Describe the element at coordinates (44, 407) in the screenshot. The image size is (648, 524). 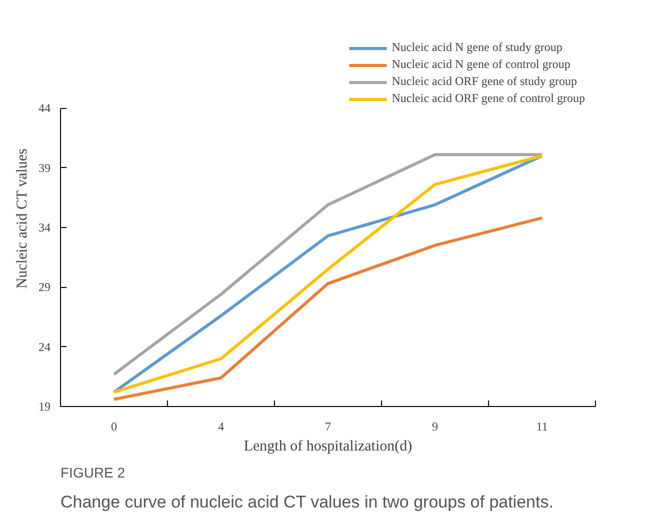
I see `y-tick-label: 19` at that location.